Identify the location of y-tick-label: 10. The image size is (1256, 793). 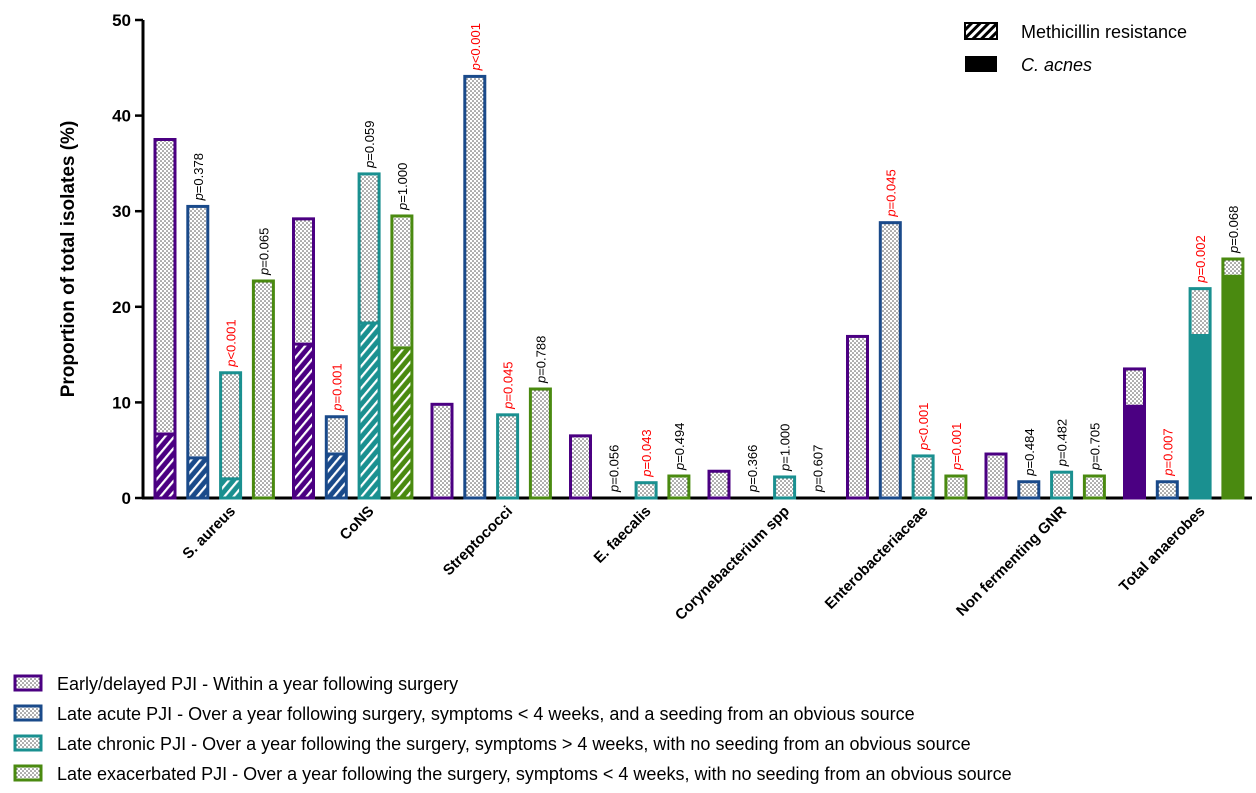
(121, 402).